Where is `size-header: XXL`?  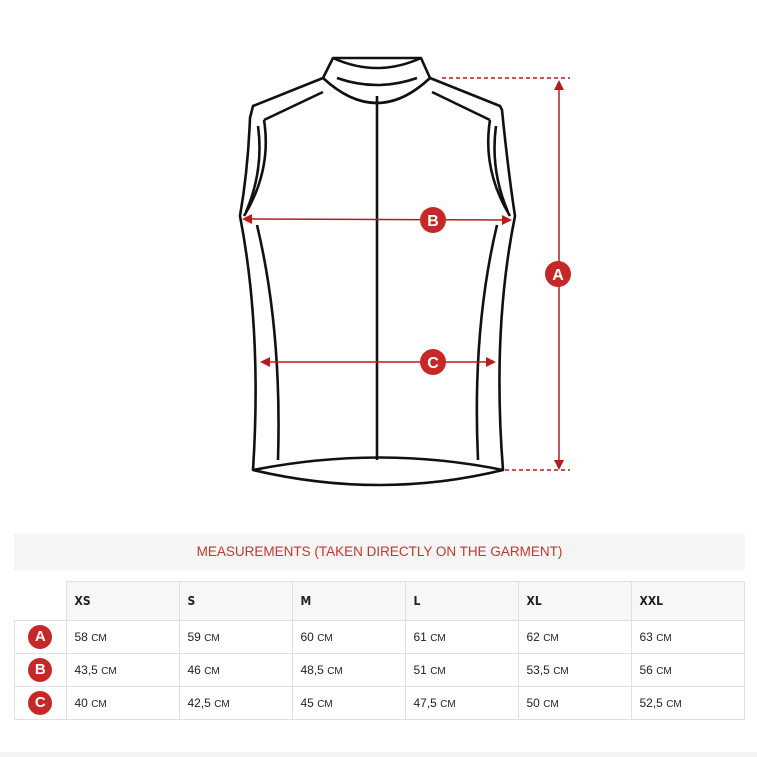 size-header: XXL is located at coordinates (687, 601).